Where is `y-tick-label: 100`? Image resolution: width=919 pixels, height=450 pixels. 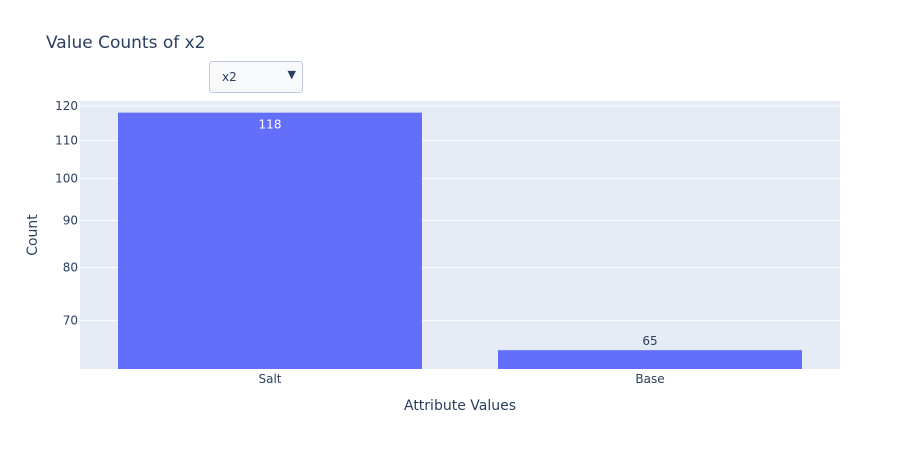 y-tick-label: 100 is located at coordinates (66, 179).